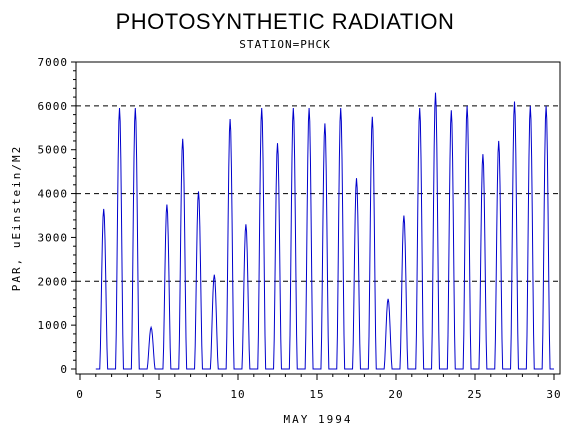 This screenshot has height=430, width=570. Describe the element at coordinates (53, 62) in the screenshot. I see `y-tick-label: 7000` at that location.